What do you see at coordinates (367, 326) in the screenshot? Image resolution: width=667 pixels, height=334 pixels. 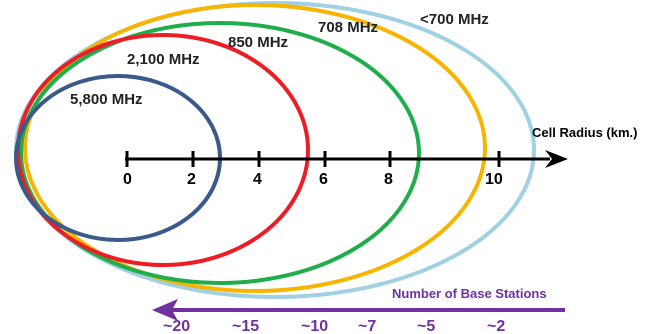 I see `base-stations-value: ~7` at bounding box center [367, 326].